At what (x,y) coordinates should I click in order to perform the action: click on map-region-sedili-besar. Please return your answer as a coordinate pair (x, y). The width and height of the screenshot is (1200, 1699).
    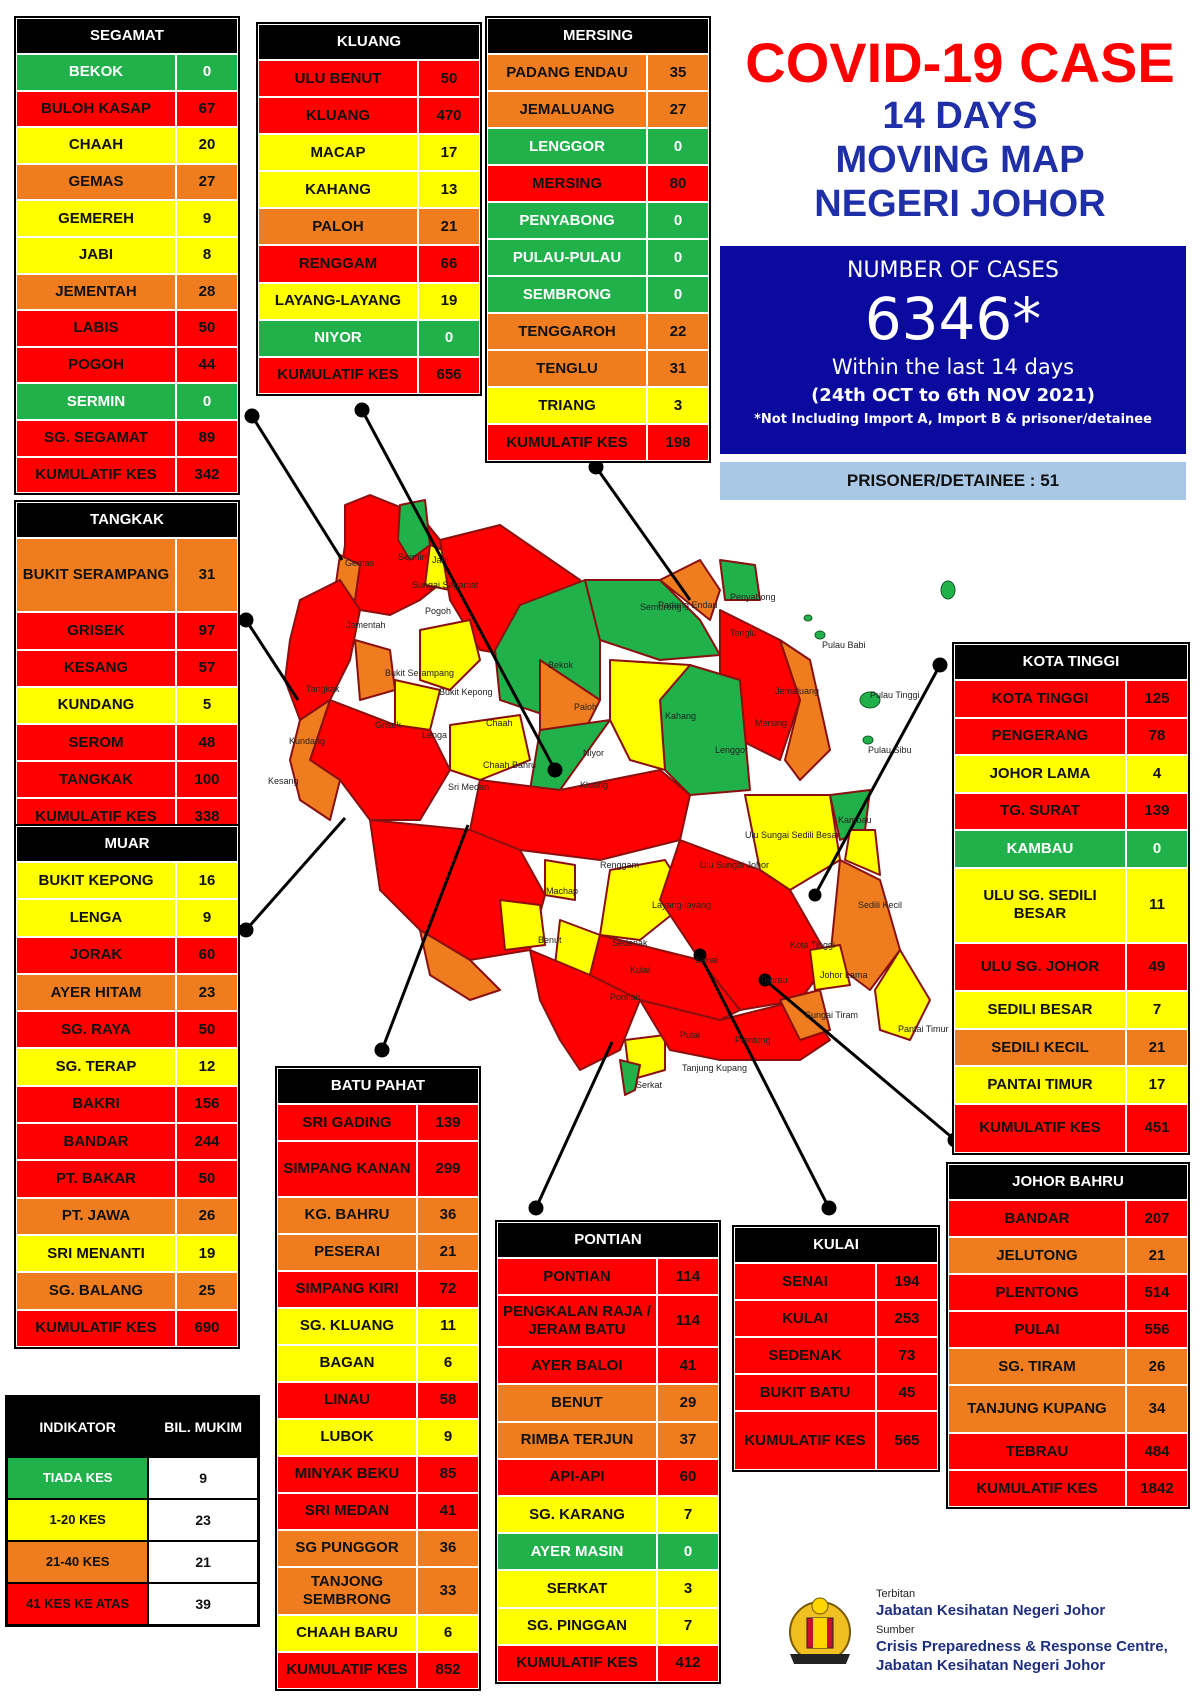
    Looking at the image, I should click on (862, 852).